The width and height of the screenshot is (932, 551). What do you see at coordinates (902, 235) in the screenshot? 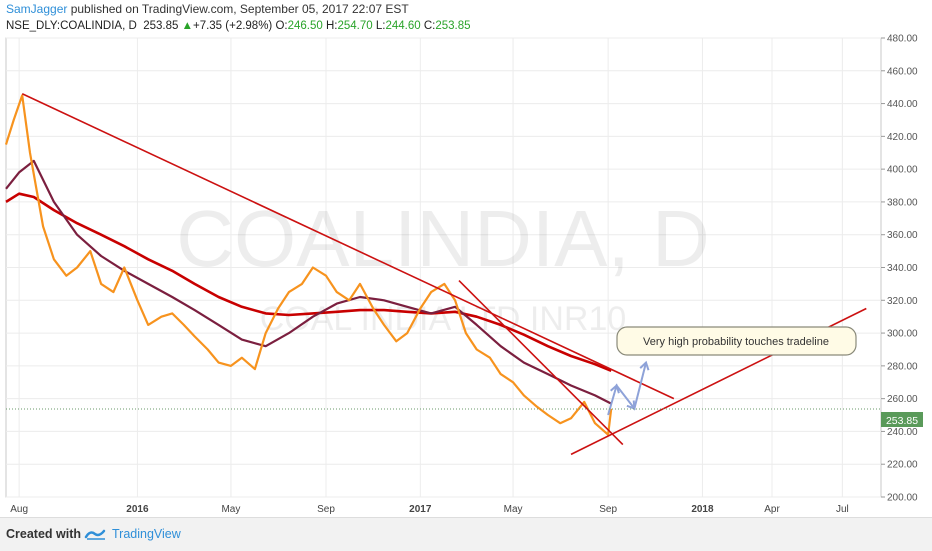
I see `y-tick-label: 360.00` at bounding box center [902, 235].